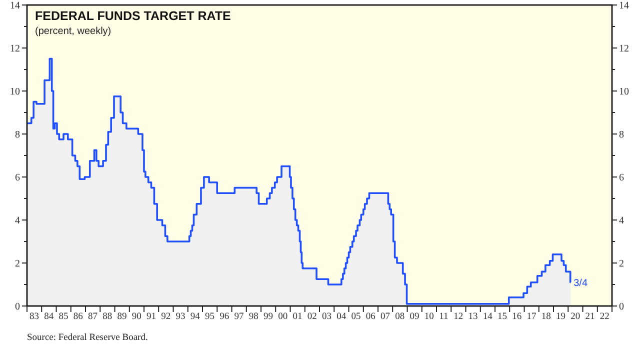 This screenshot has height=348, width=640. I want to click on x-tick-label: 85, so click(63, 317).